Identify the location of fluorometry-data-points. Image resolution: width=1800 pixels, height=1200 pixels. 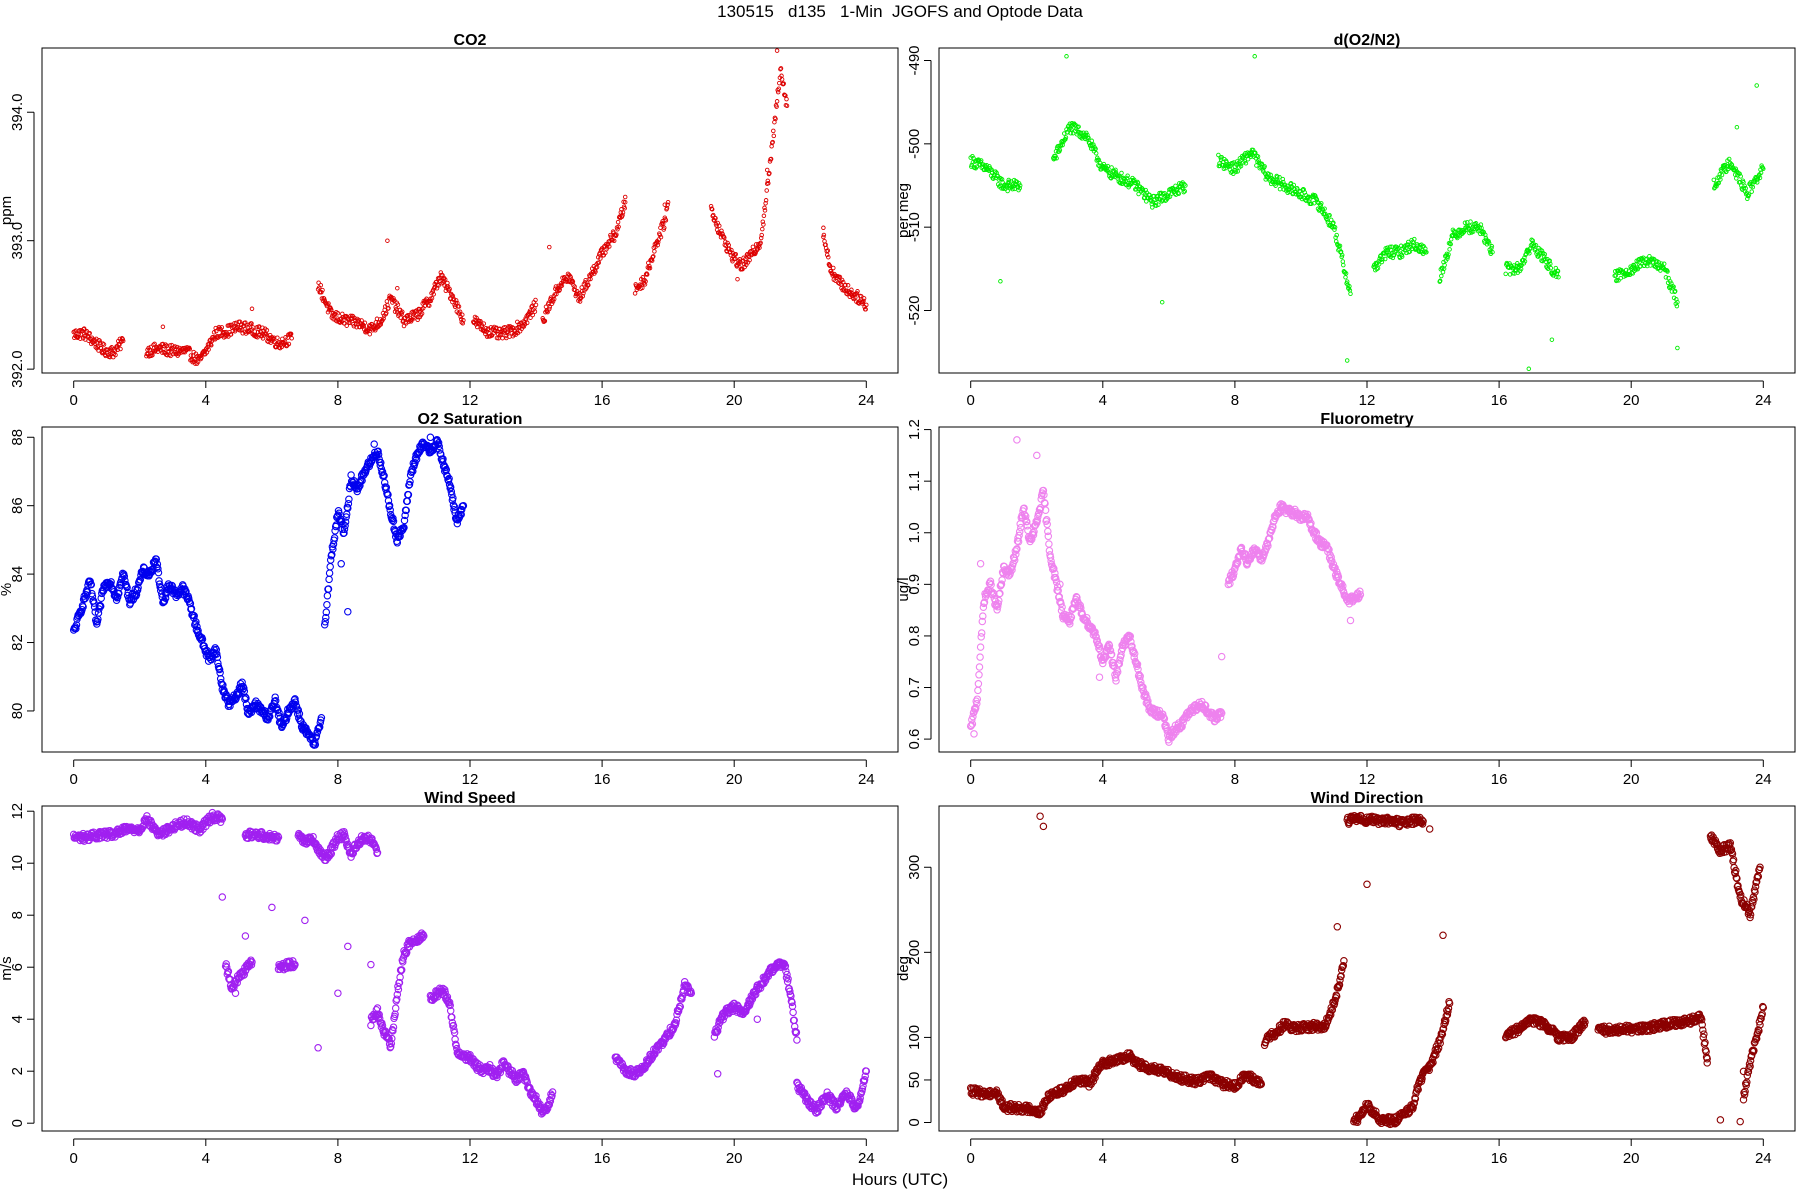
(1165, 591).